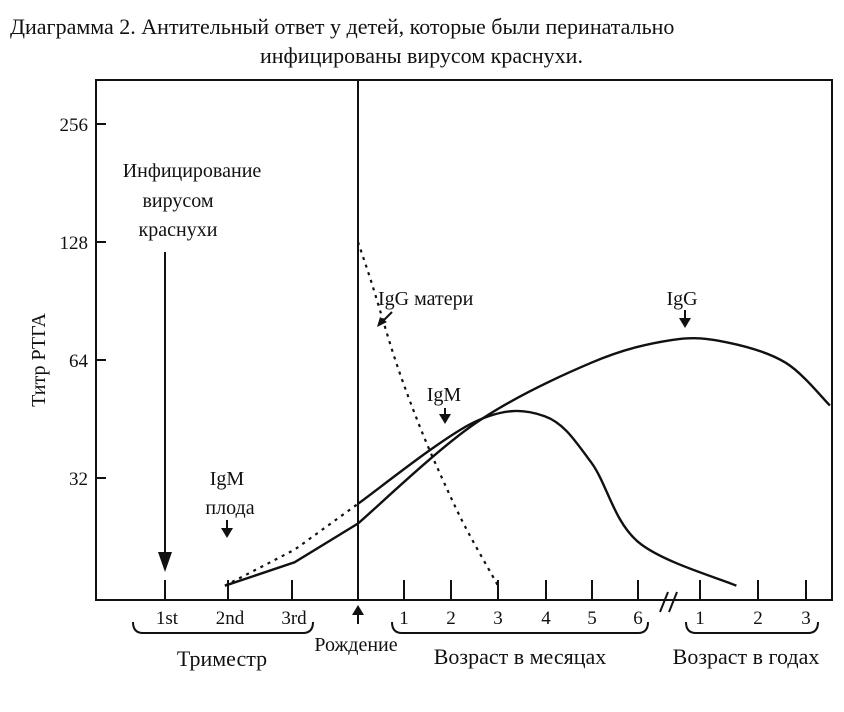 The image size is (844, 712). I want to click on igm-fetal-segment, so click(291, 544).